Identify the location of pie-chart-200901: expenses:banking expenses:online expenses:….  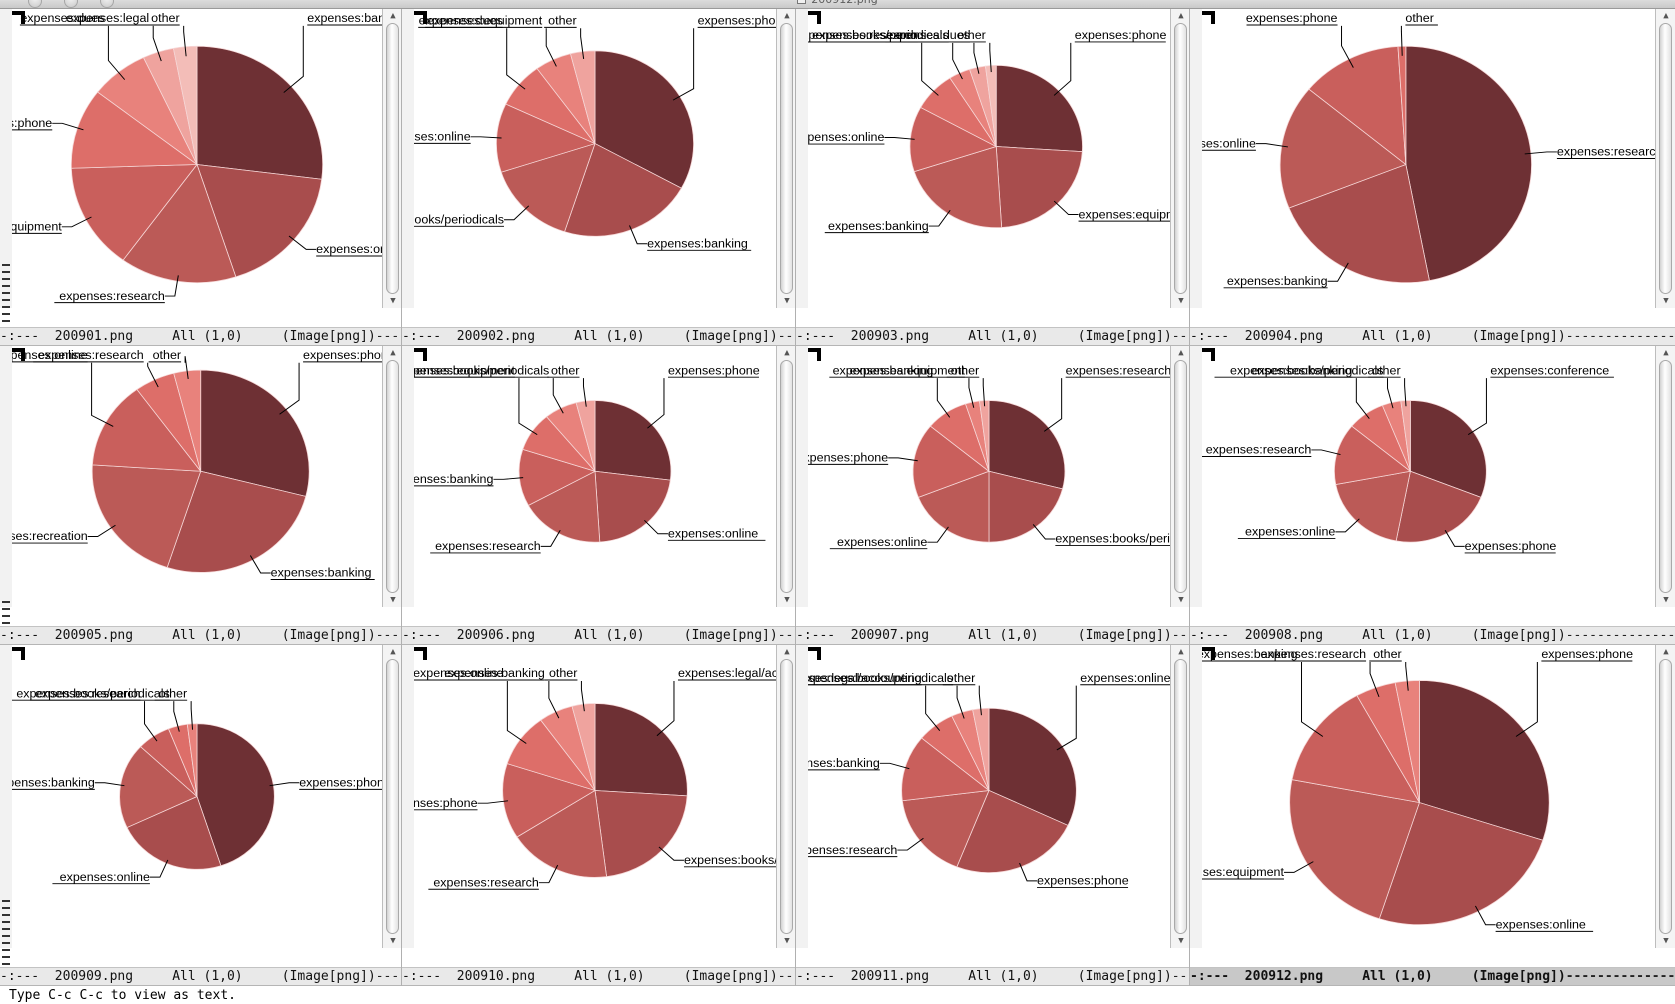
(197, 158).